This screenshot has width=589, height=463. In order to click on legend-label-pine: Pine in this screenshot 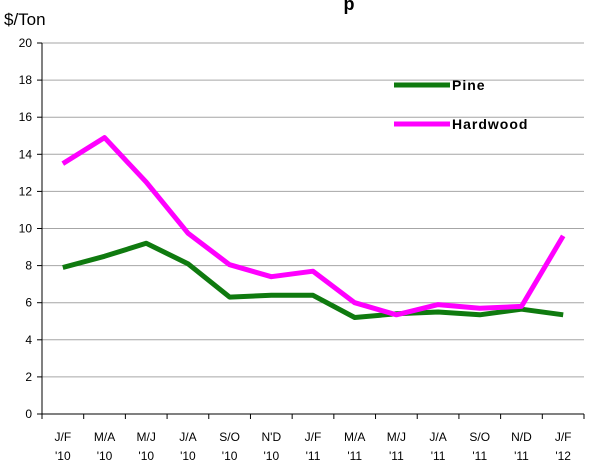, I will do `click(469, 85)`.